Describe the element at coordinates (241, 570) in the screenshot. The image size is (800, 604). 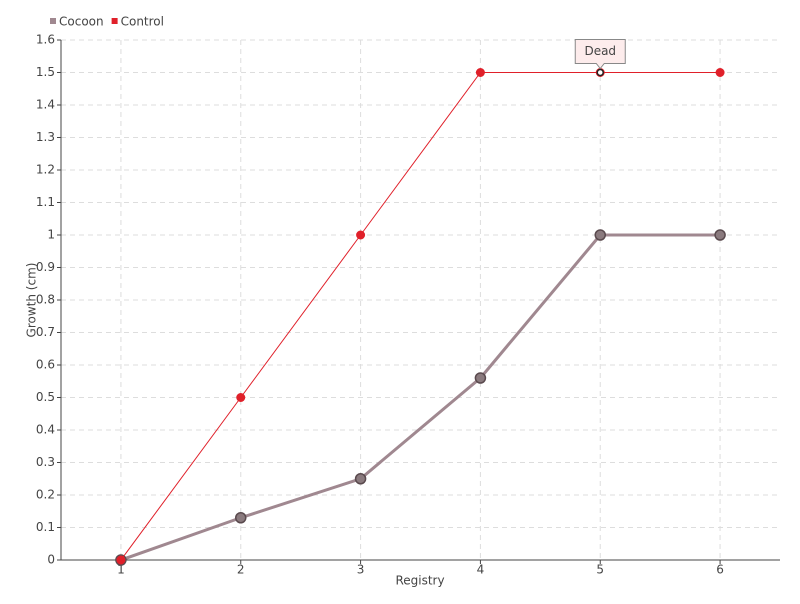
I see `x-tick-label: 2` at that location.